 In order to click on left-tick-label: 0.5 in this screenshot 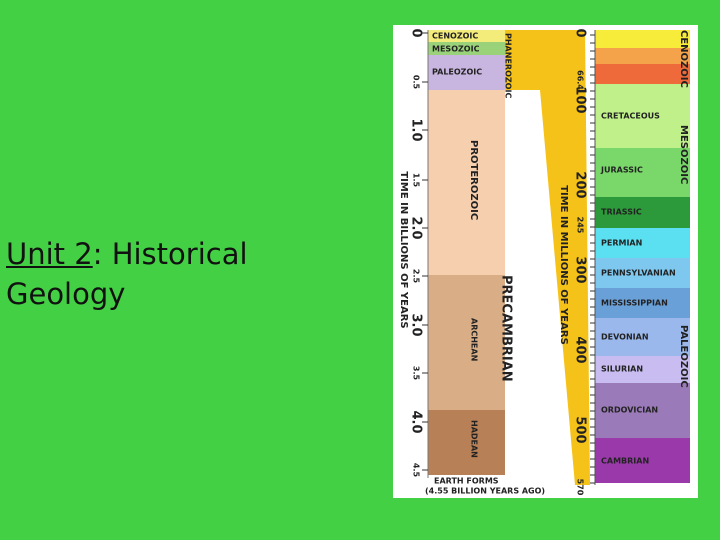, I will do `click(416, 82)`.